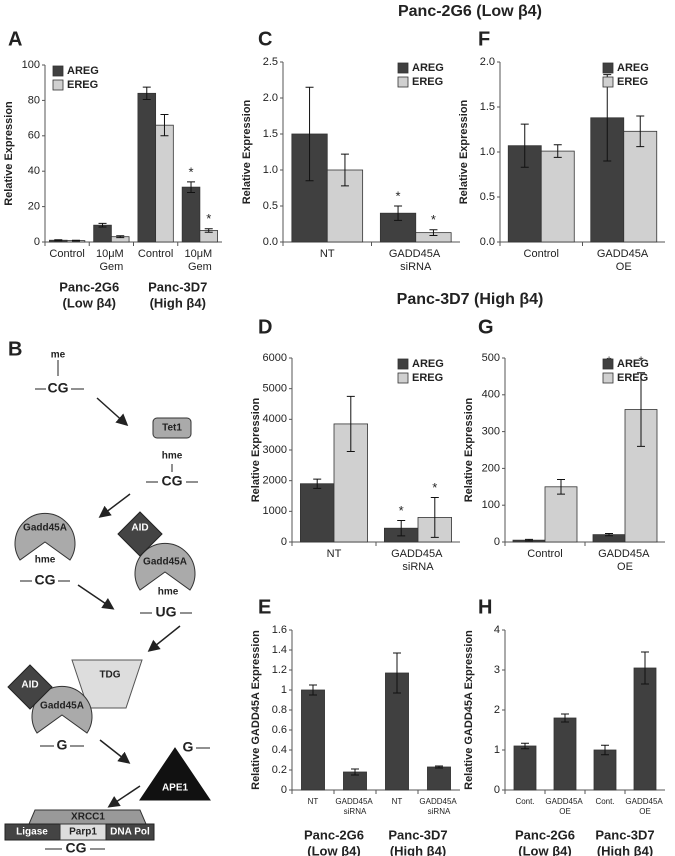 The height and width of the screenshot is (856, 675). What do you see at coordinates (279, 650) in the screenshot?
I see `y-tick-label: 1.4` at bounding box center [279, 650].